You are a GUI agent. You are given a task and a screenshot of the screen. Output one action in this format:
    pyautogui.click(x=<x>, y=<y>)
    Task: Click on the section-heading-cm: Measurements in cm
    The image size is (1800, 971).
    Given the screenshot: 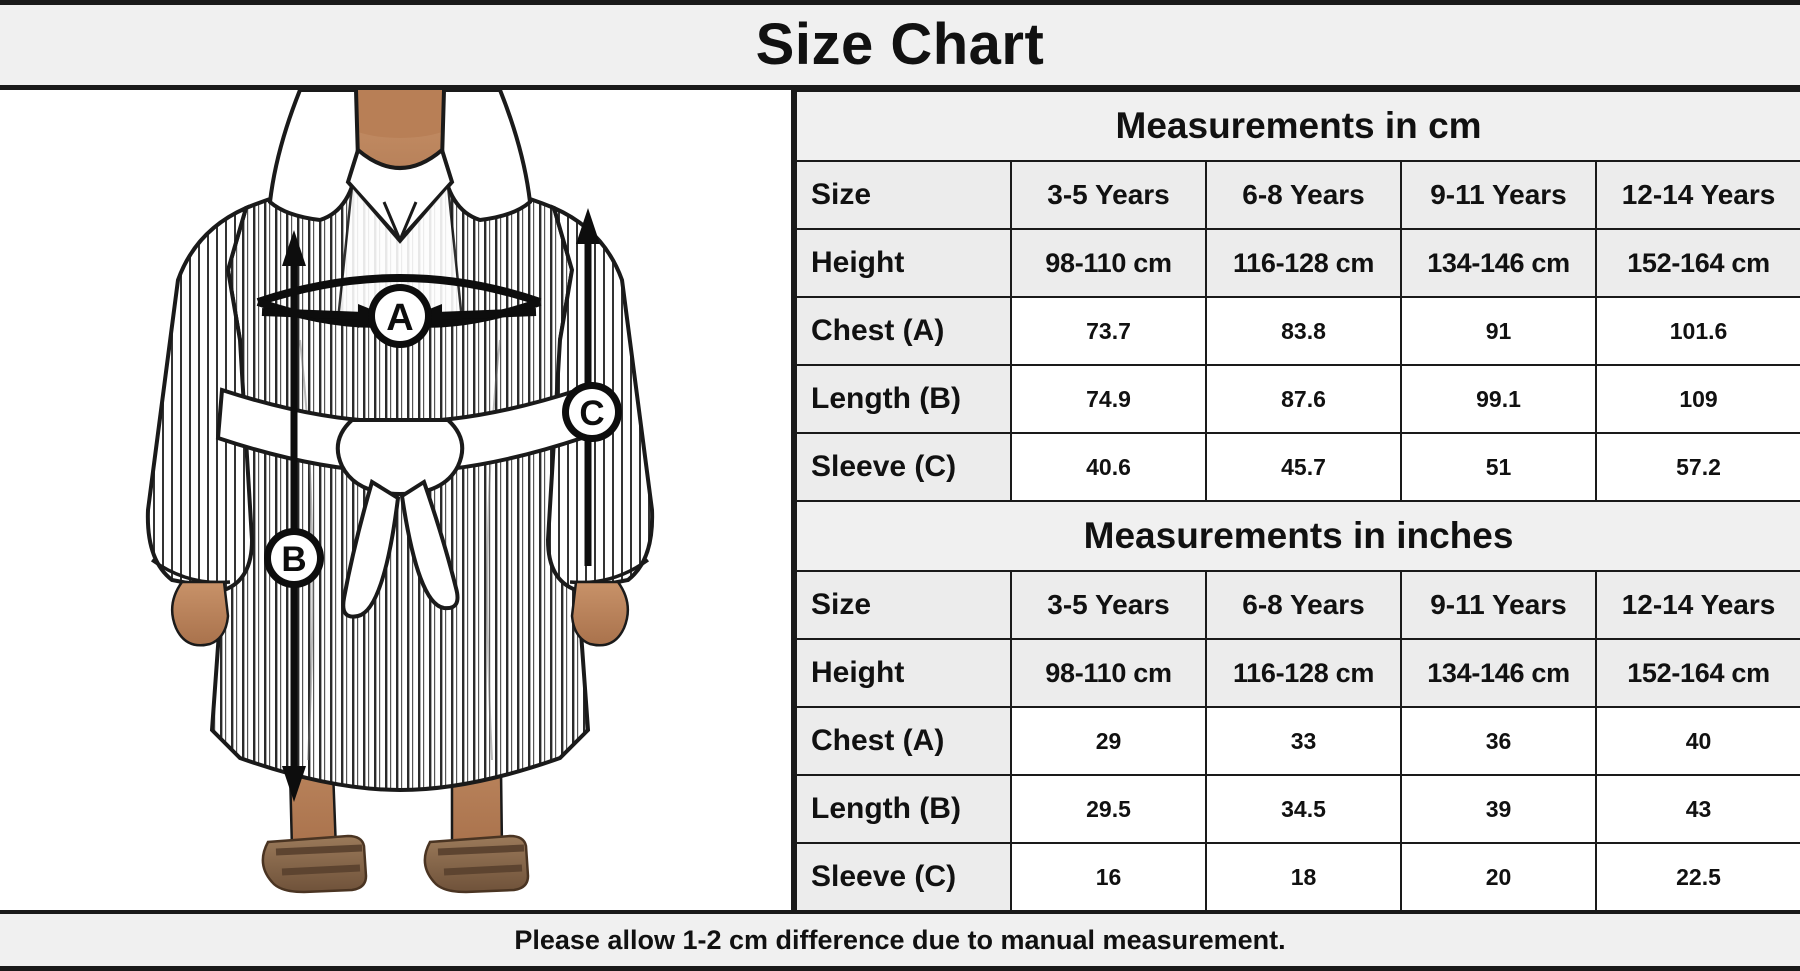 What is the action you would take?
    pyautogui.click(x=1297, y=126)
    